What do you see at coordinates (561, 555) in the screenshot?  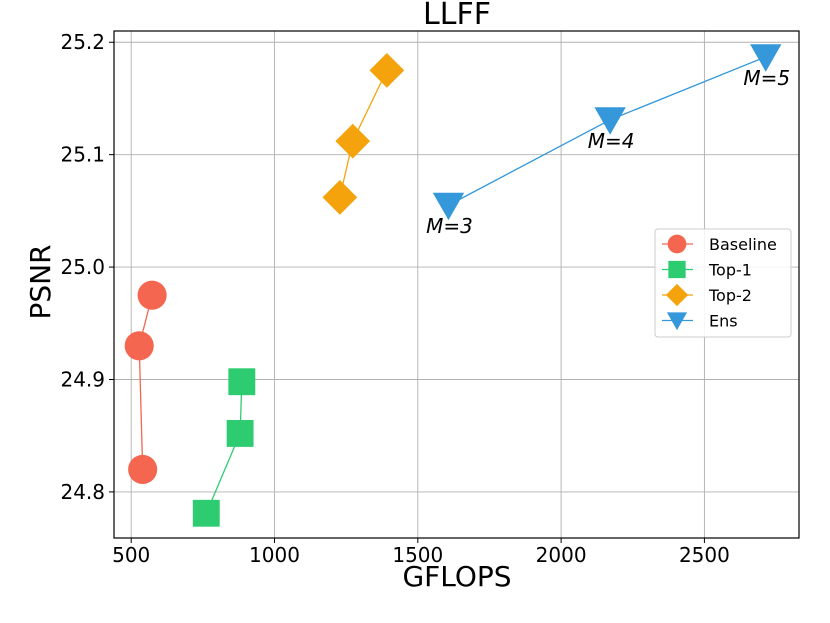 I see `x-tick-label: 2000` at bounding box center [561, 555].